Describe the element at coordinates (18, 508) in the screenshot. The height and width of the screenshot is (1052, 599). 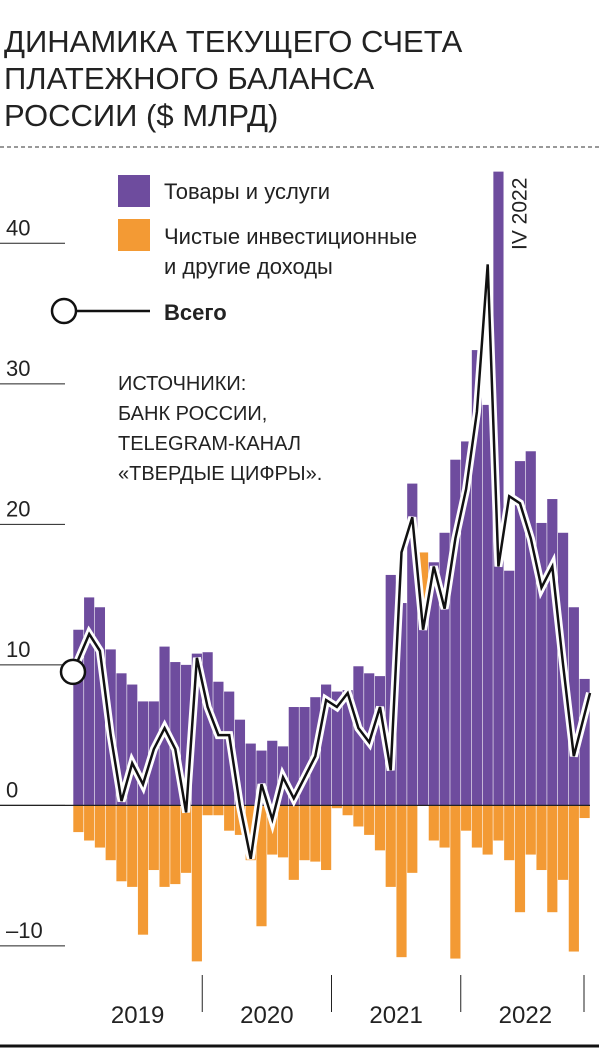
I see `y-tick-label: 20` at that location.